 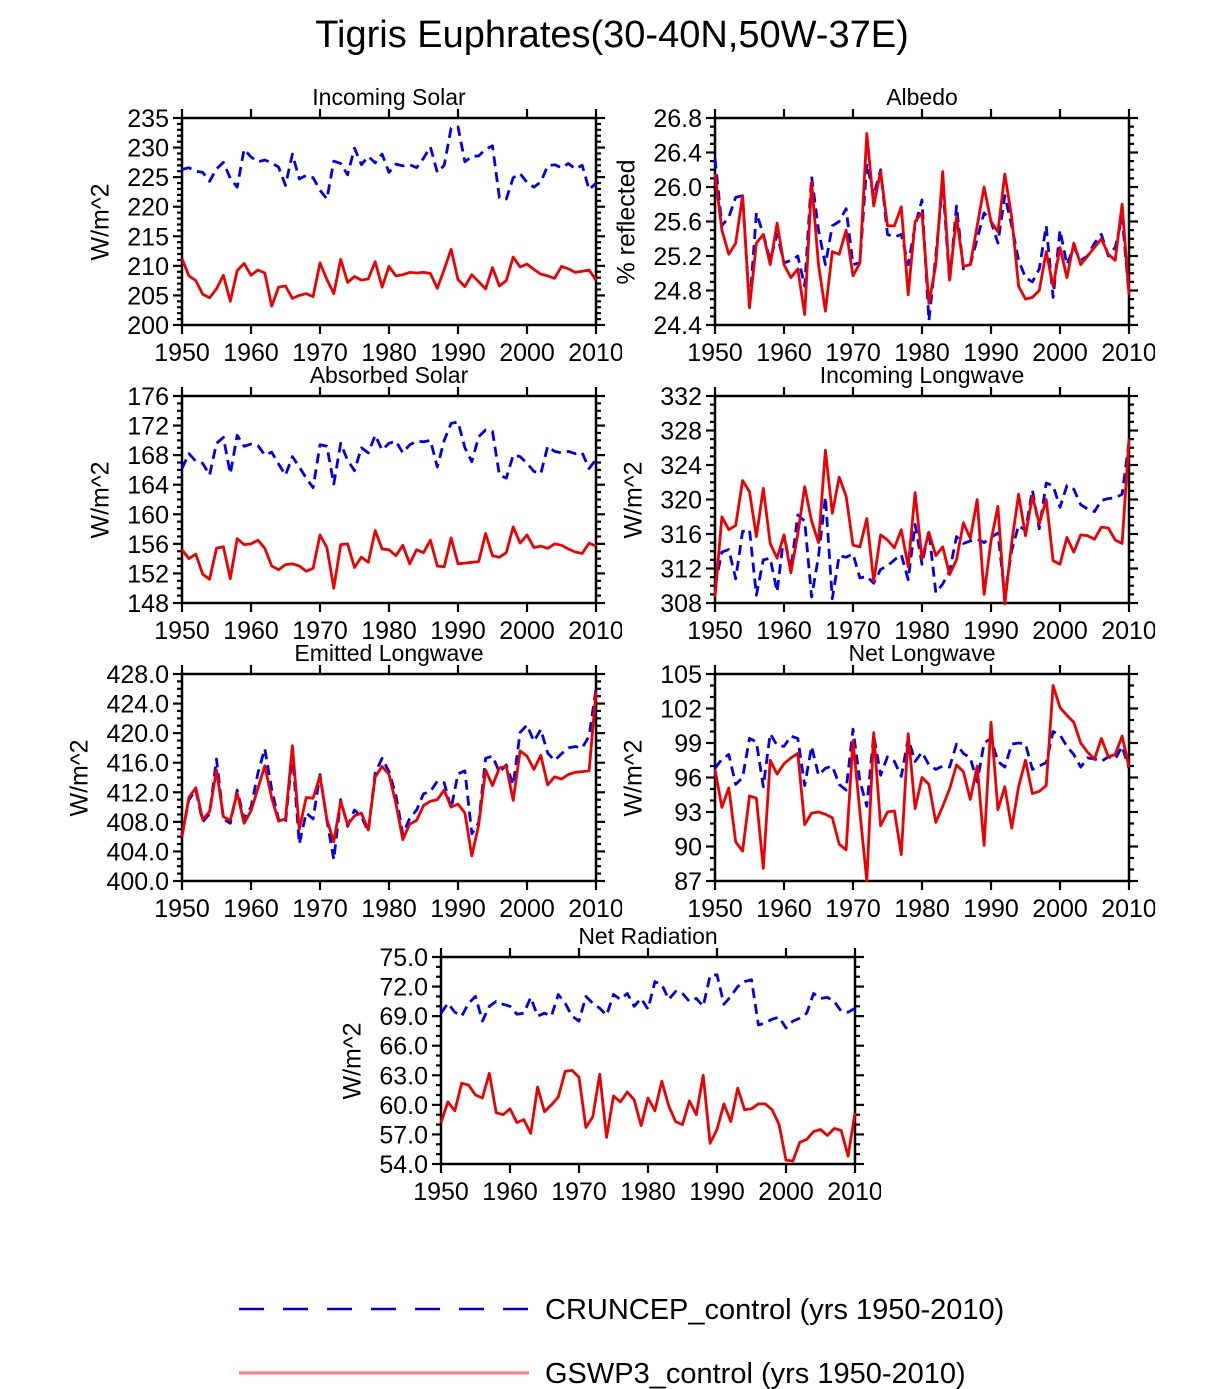 I want to click on y-tick-label: 57.0, so click(x=403, y=1135).